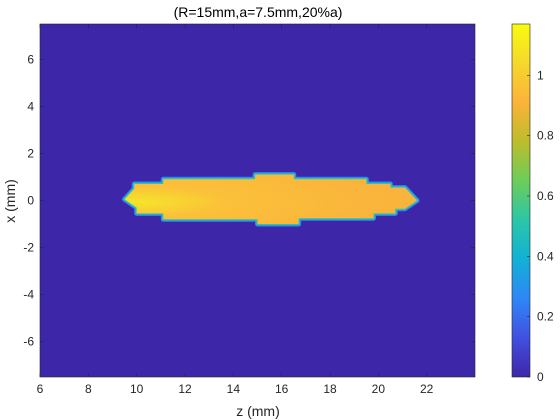  Describe the element at coordinates (88, 389) in the screenshot. I see `x-tick-label: 8` at that location.